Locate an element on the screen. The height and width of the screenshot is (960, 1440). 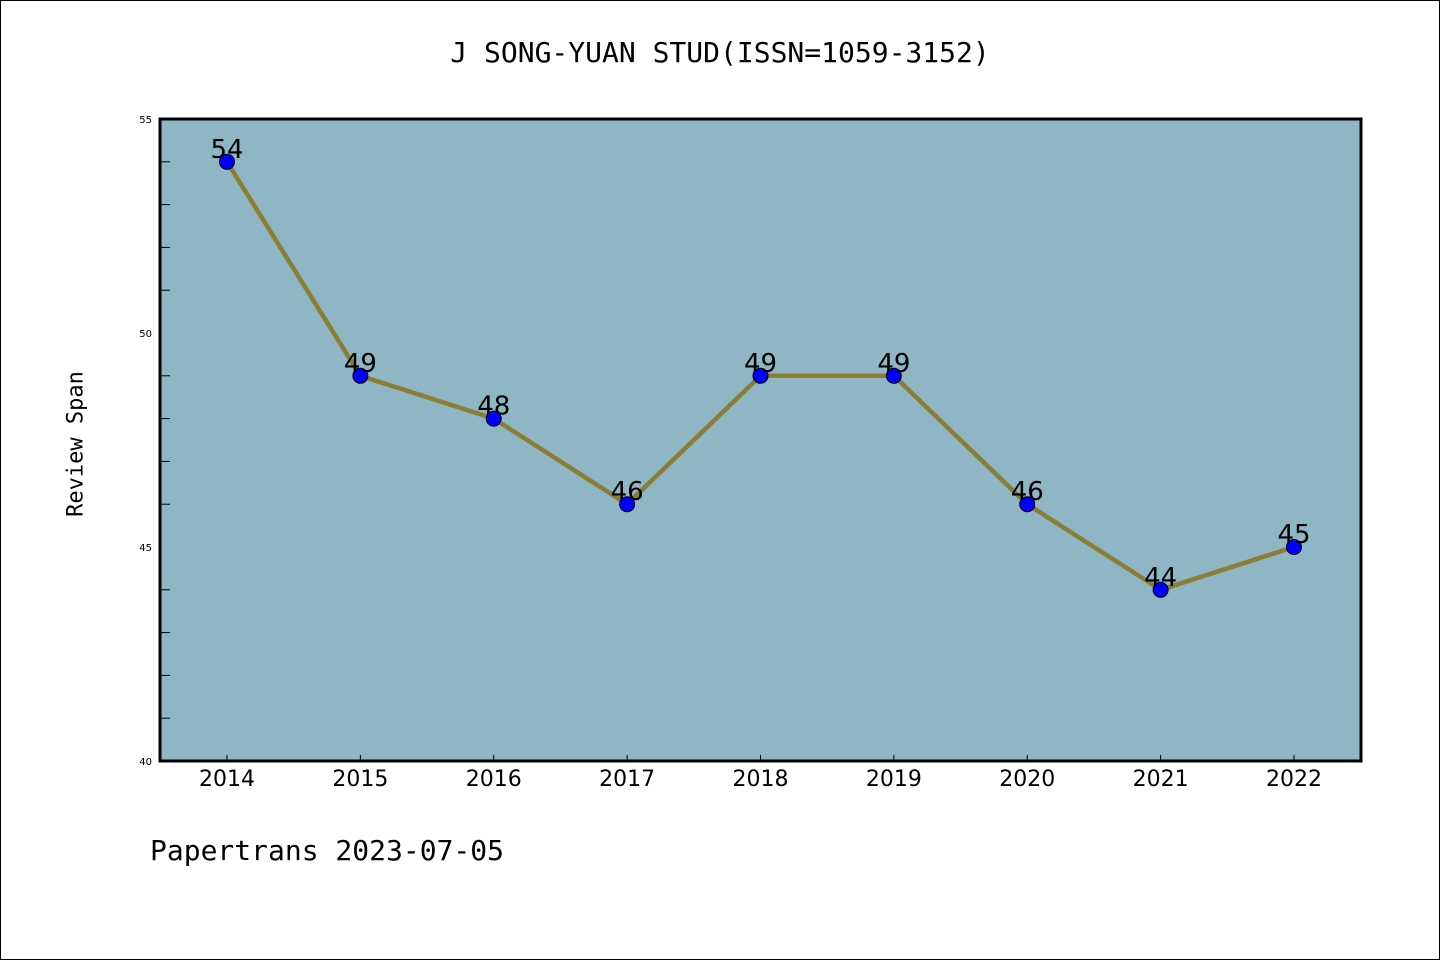
x-tick-label: 2021 is located at coordinates (1161, 779).